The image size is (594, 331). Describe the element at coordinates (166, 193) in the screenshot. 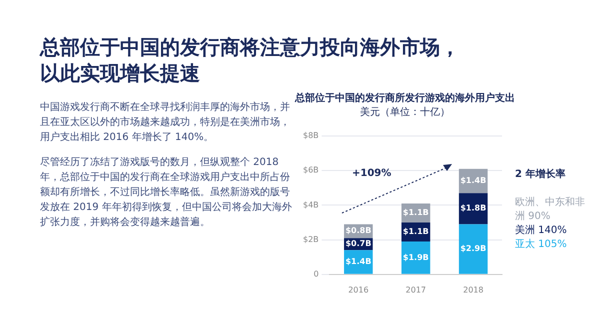

I see `text: 尽管经历了冻结了游戏版号的数月，但纵观整个 2018 年，总部位于中国的发行商在全球游戏用户支出中所占份额却有所增长，不过同比增长率略低。虽然新游戏的版号发放在 2019 年年初得到恢复，但中国公司将会加大海外扩张力度，并购将会变得越来越普遍。` at that location.